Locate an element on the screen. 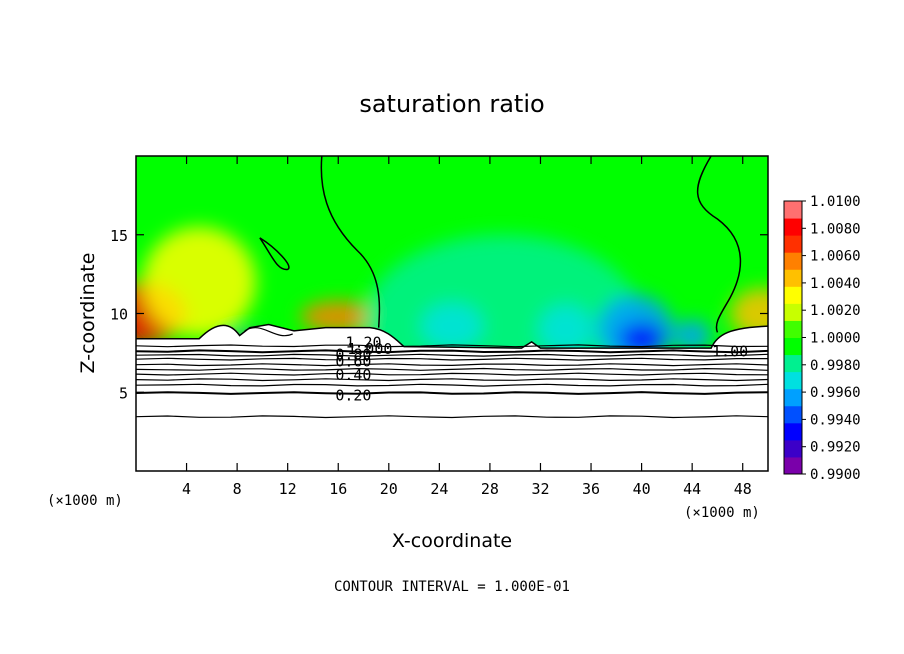  contour-label: 1.000 is located at coordinates (369, 349).